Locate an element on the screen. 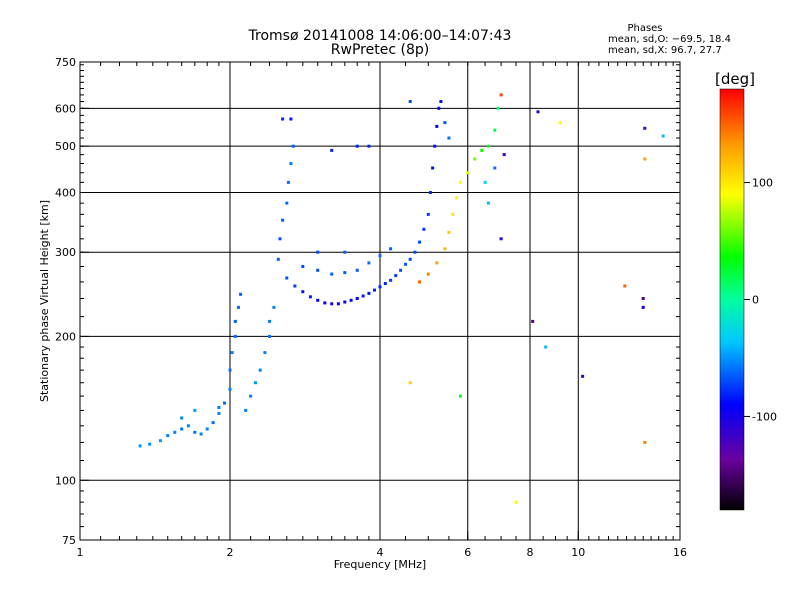 This screenshot has width=800, height=600. y-tick-label: 750 is located at coordinates (65, 62).